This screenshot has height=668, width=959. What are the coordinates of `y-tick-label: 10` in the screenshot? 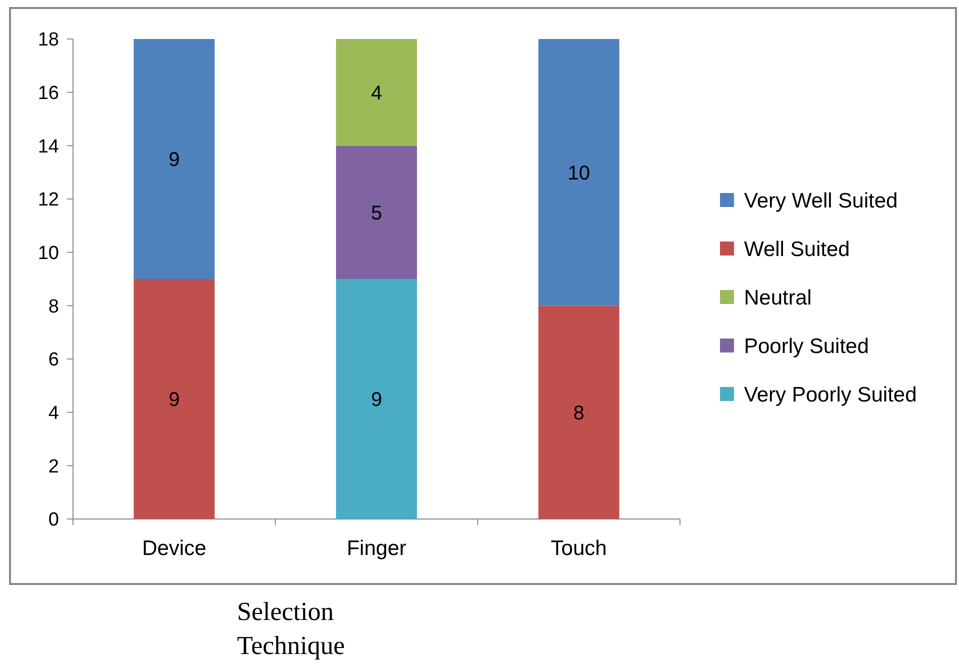 It's located at (48, 253).